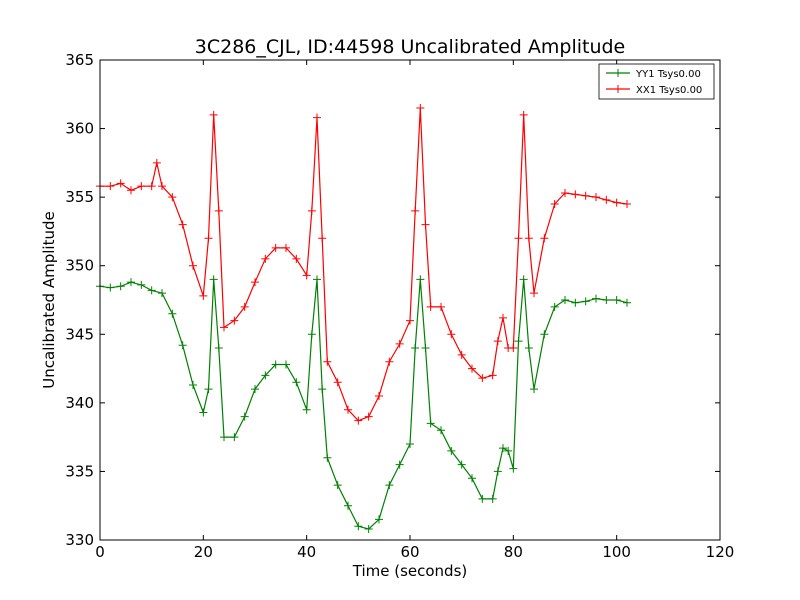 The height and width of the screenshot is (600, 800). Describe the element at coordinates (720, 552) in the screenshot. I see `x-tick-label: 120` at that location.